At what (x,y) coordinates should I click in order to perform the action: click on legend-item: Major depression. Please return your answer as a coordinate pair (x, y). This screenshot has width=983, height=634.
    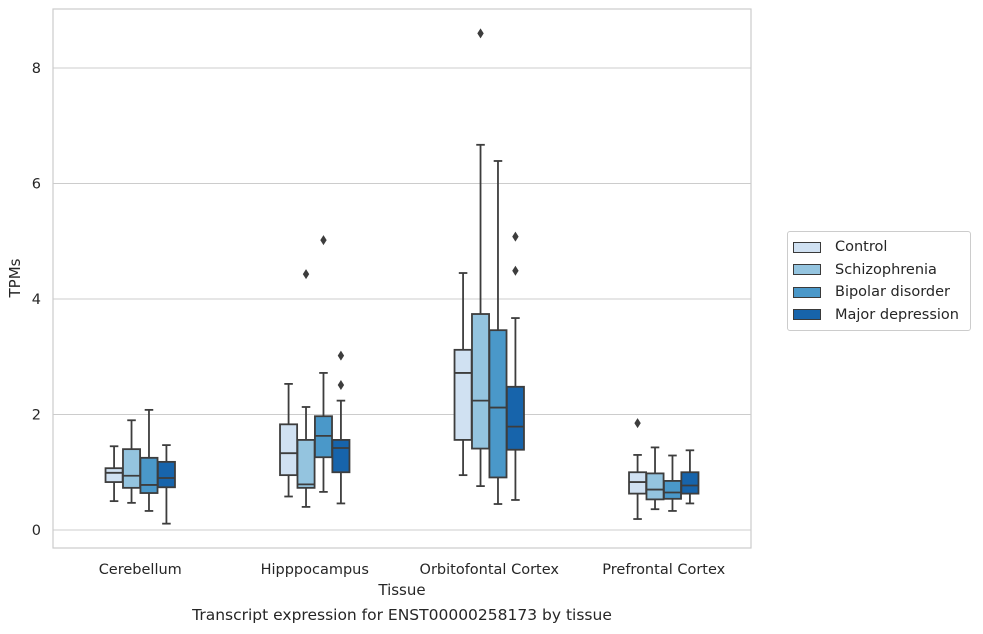
    Looking at the image, I should click on (879, 315).